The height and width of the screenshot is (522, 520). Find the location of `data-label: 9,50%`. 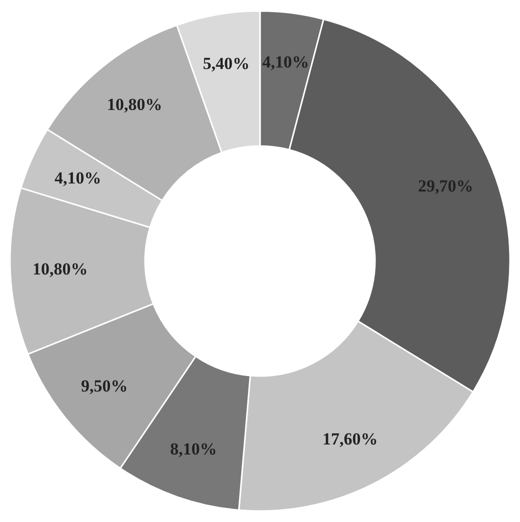

data-label: 9,50% is located at coordinates (104, 386).